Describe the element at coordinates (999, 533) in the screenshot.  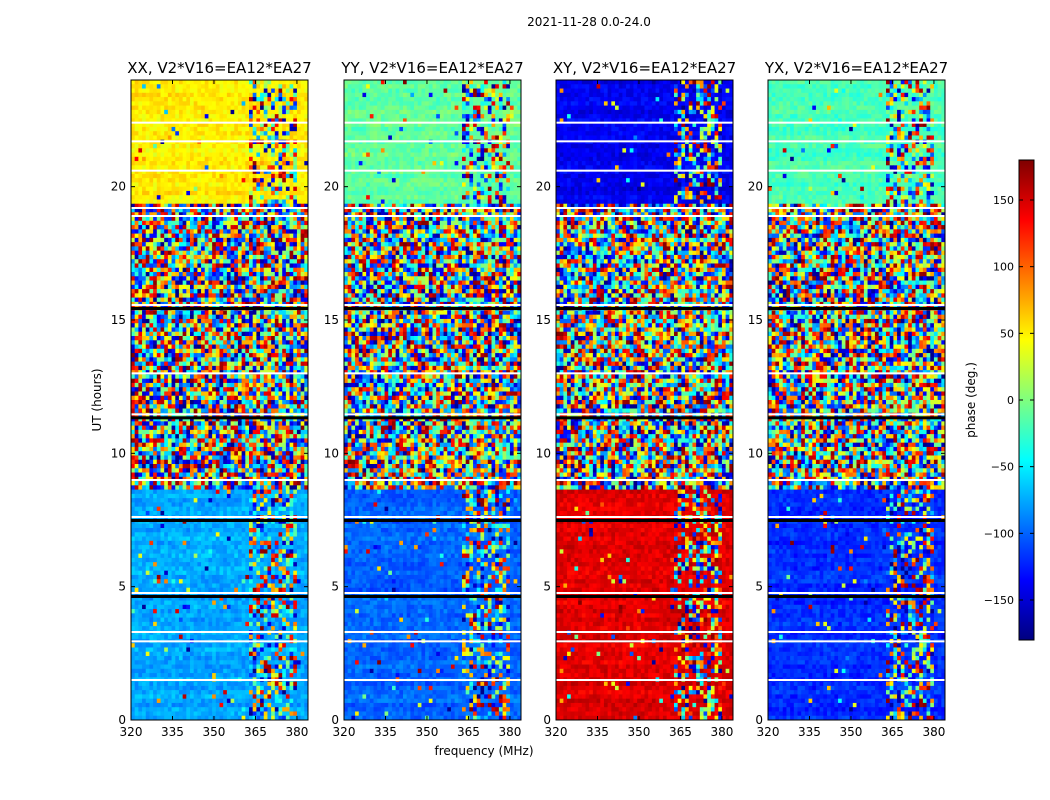
I see `colorbar-tick-label: −100` at that location.